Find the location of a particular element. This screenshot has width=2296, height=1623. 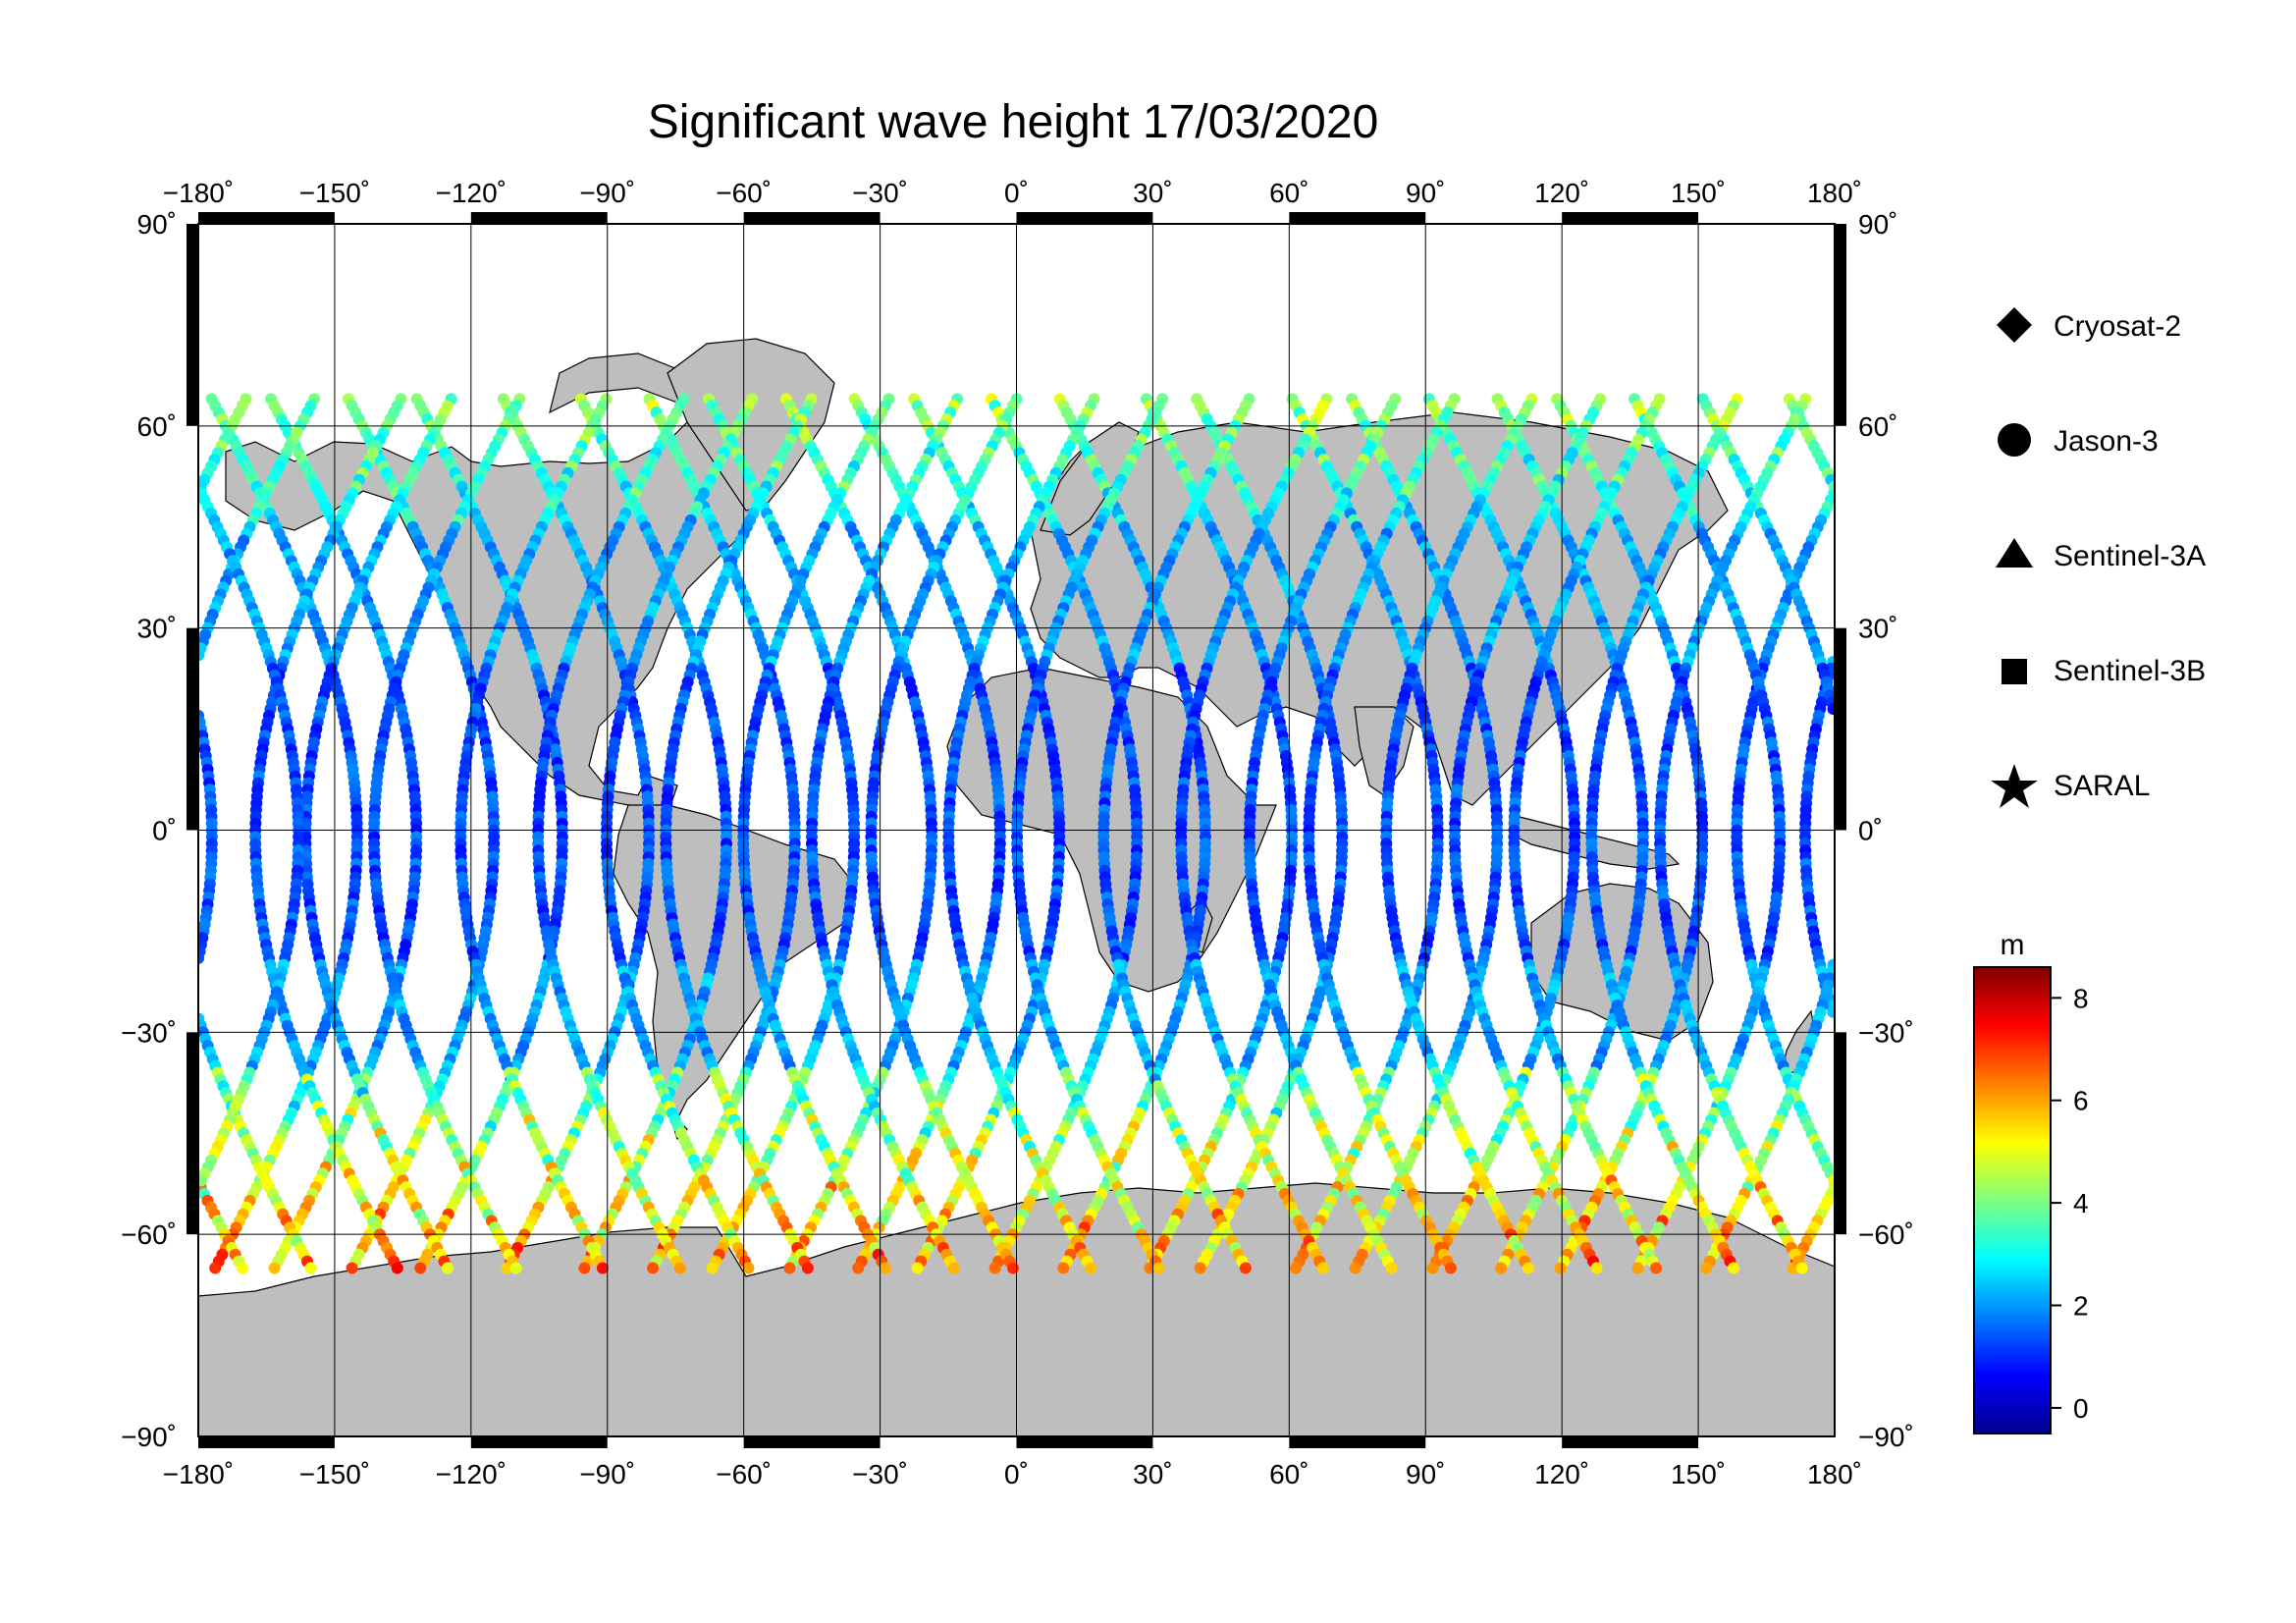

landmass-greenland is located at coordinates (751, 425).